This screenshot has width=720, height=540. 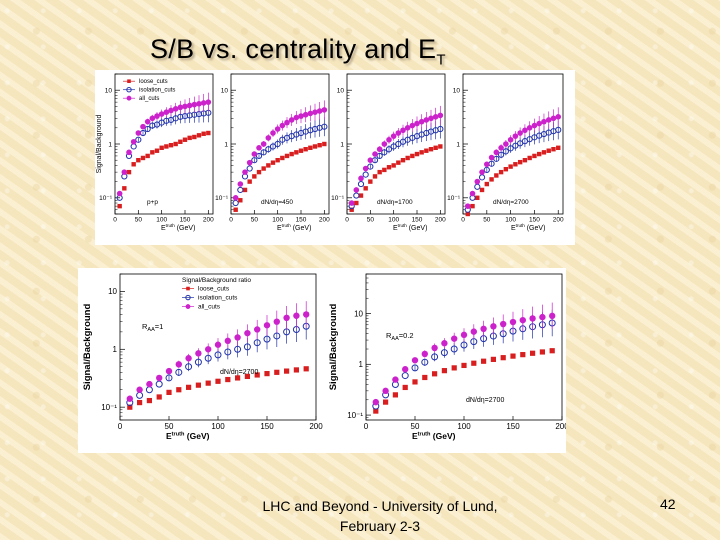 What do you see at coordinates (115, 349) in the screenshot?
I see `y-tick-label: 1` at bounding box center [115, 349].